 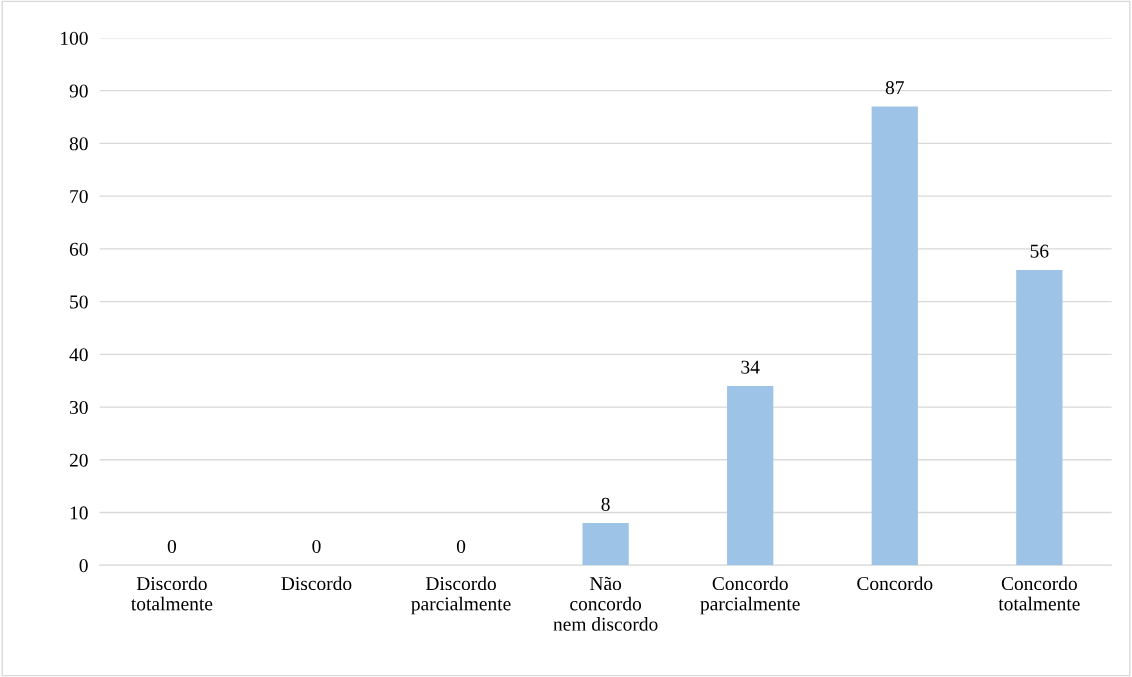 What do you see at coordinates (1039, 593) in the screenshot?
I see `x-tick-label: Concordo totalmente` at bounding box center [1039, 593].